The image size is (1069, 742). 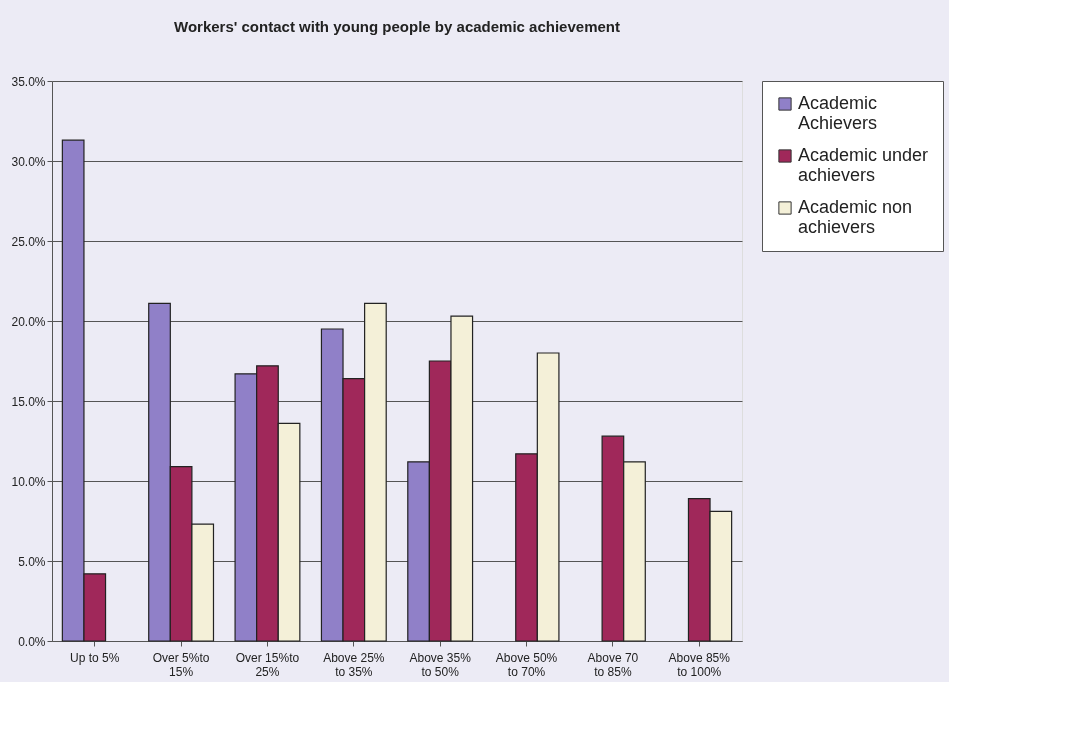 I want to click on y-tick-label: 5.0%, so click(x=32, y=561).